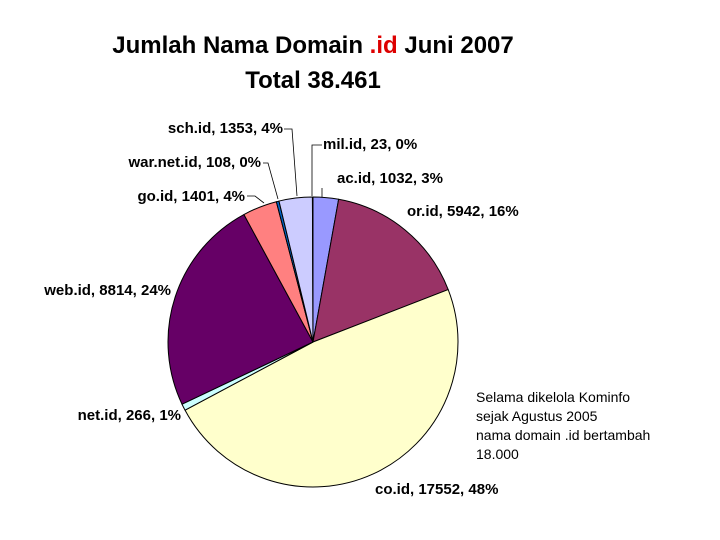 The width and height of the screenshot is (720, 540). I want to click on slice-label: mil.id, 23, 0%, so click(370, 144).